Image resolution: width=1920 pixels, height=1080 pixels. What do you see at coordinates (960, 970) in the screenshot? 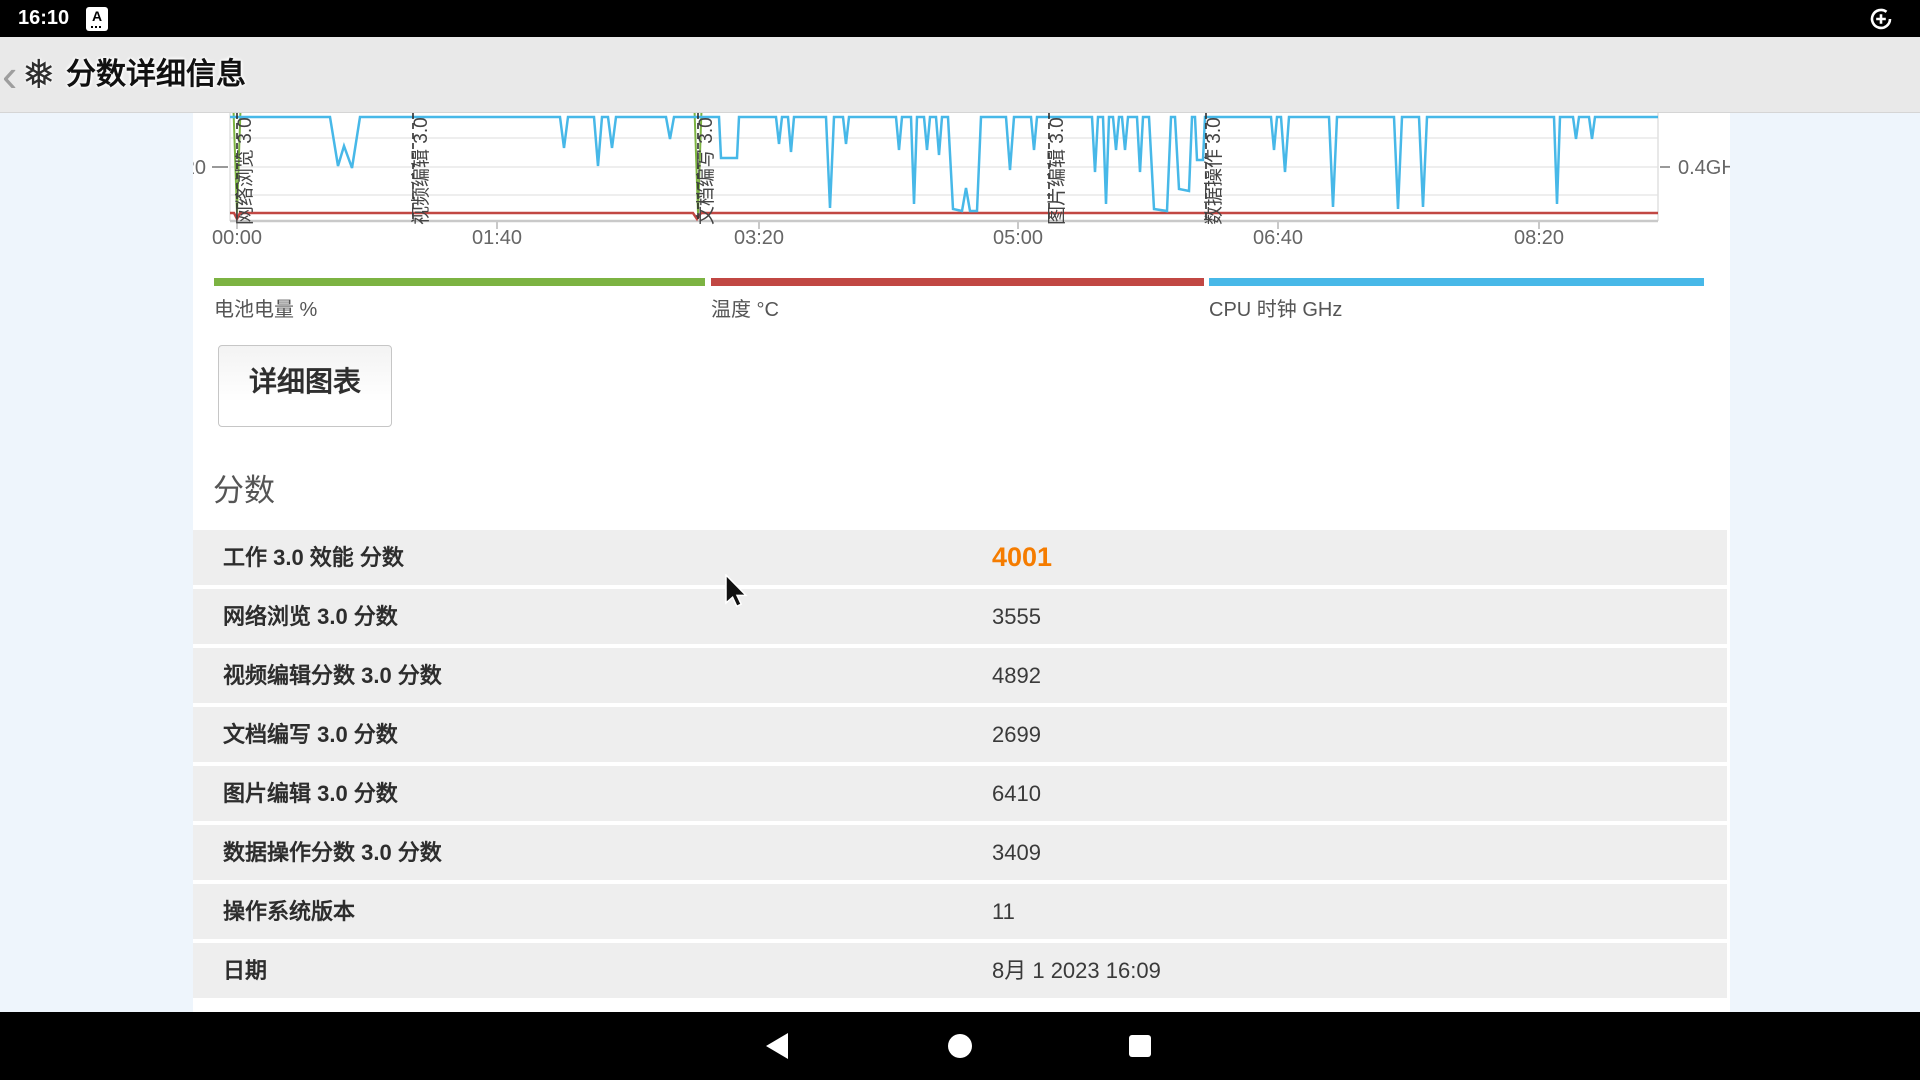
I see `table-row: 日期 8月 1 2023 16:09` at bounding box center [960, 970].